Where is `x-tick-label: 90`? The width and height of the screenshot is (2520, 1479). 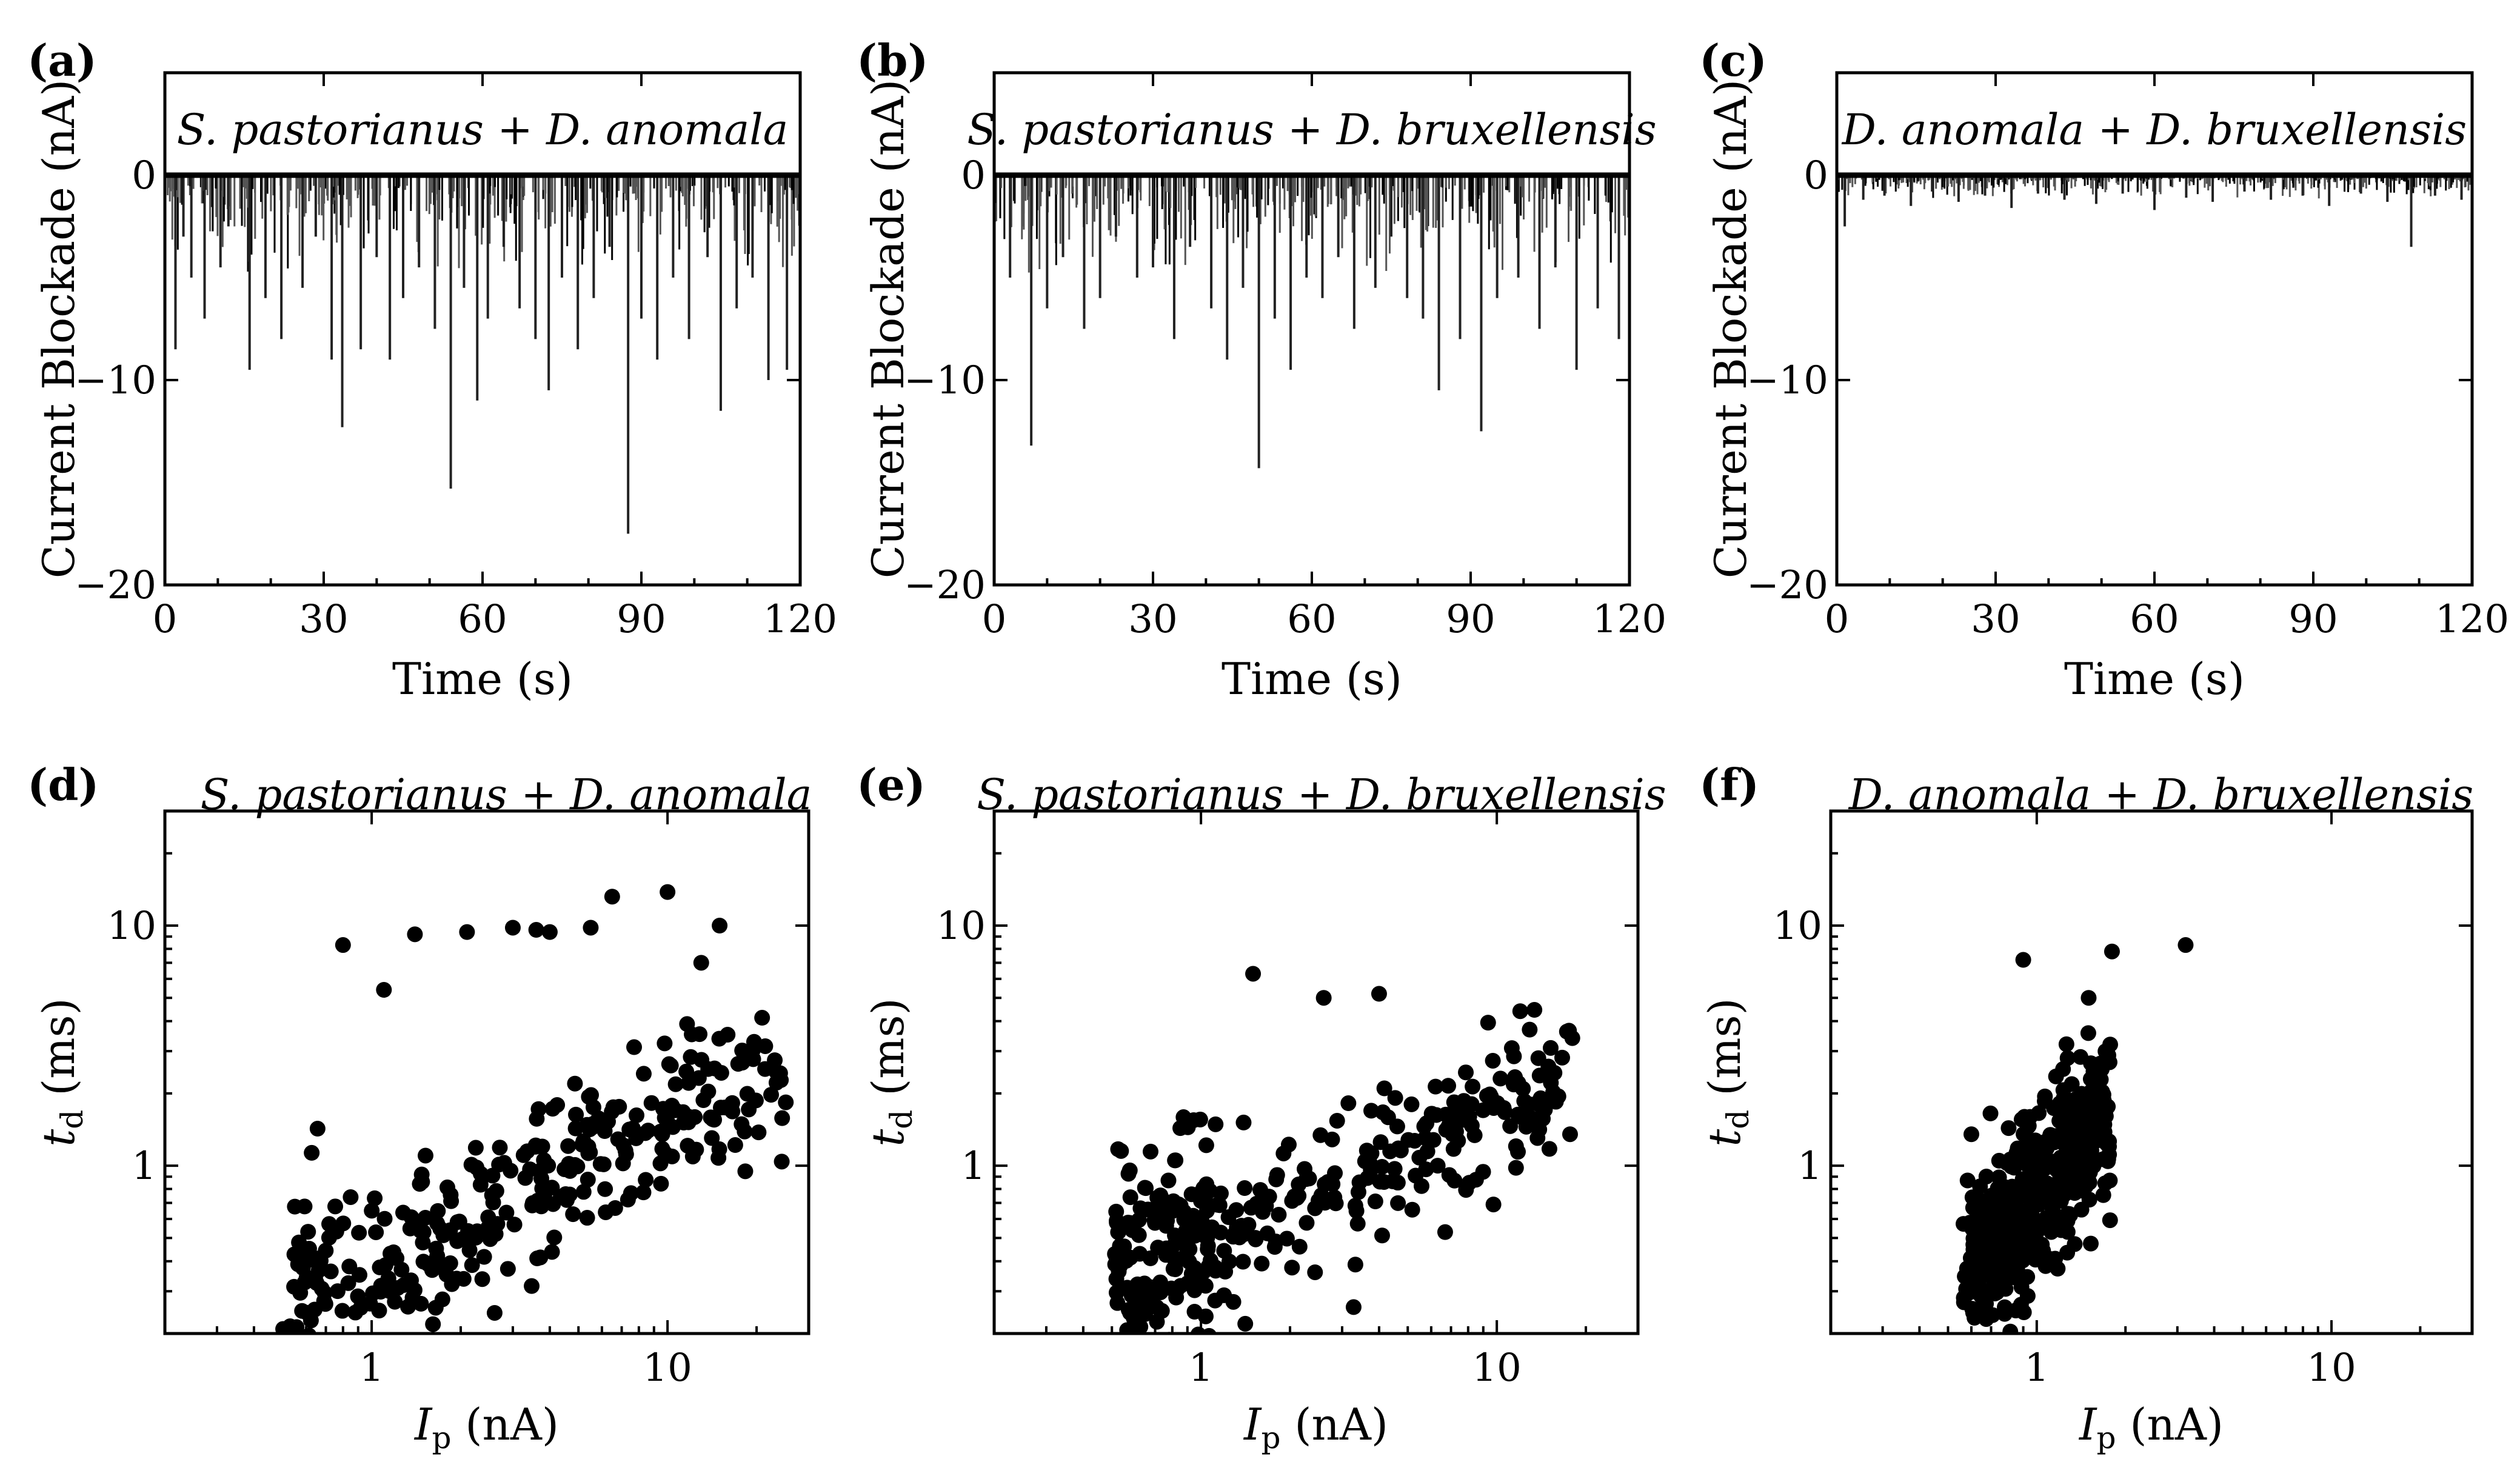
x-tick-label: 90 is located at coordinates (1470, 620).